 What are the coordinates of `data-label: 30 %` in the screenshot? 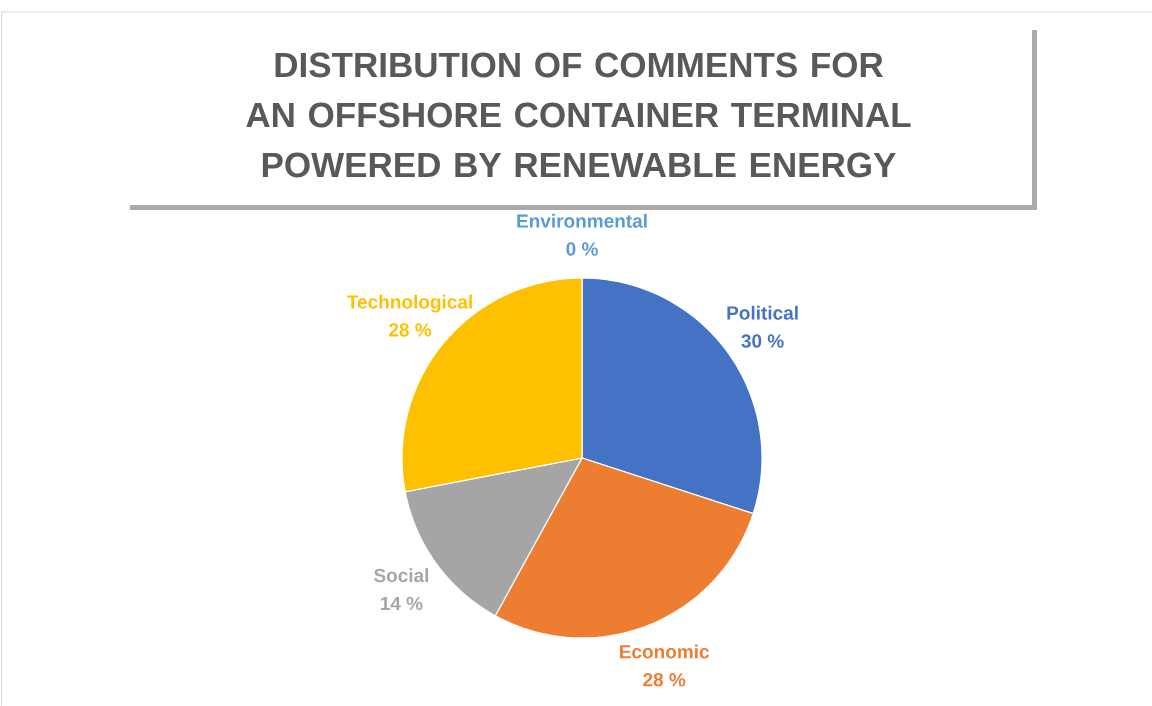 It's located at (762, 341).